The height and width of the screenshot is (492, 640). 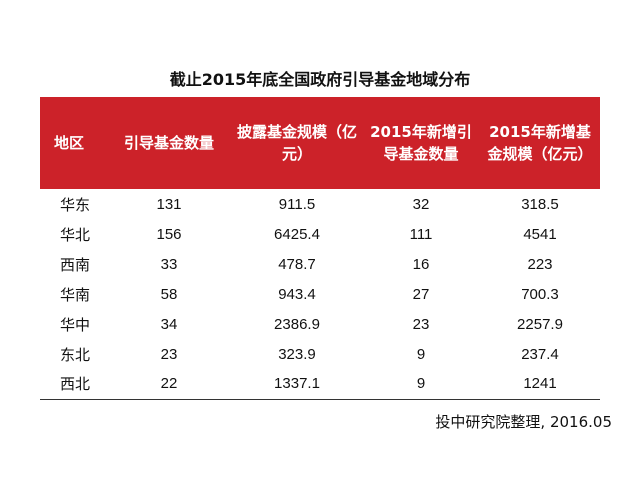 What do you see at coordinates (540, 143) in the screenshot?
I see `header-new-fund-size: 2015年新增基金规模（亿元）` at bounding box center [540, 143].